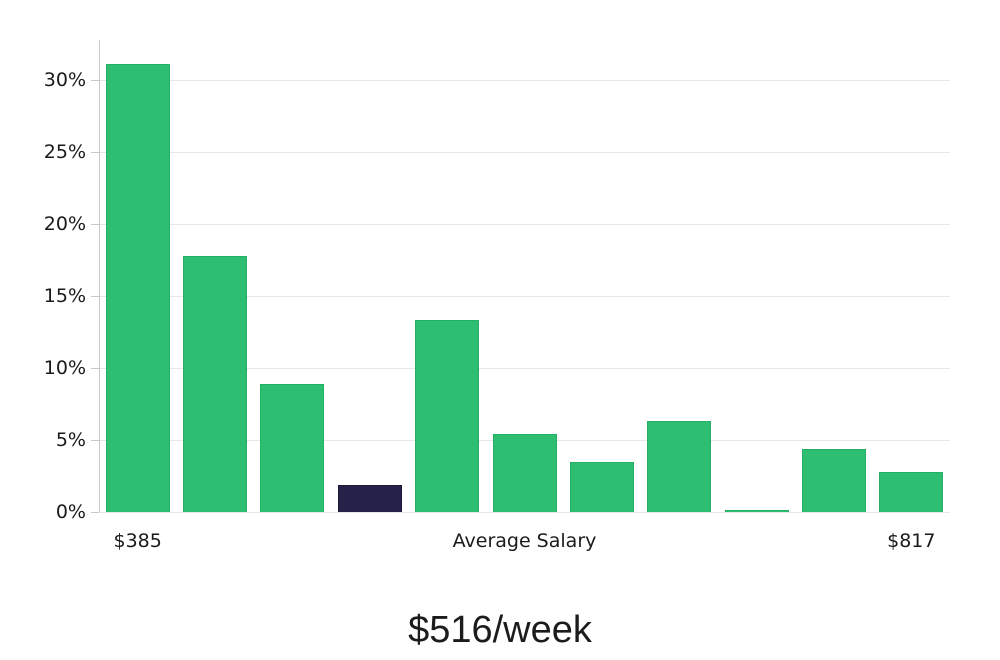  Describe the element at coordinates (500, 630) in the screenshot. I see `chart-title: $516/week` at that location.